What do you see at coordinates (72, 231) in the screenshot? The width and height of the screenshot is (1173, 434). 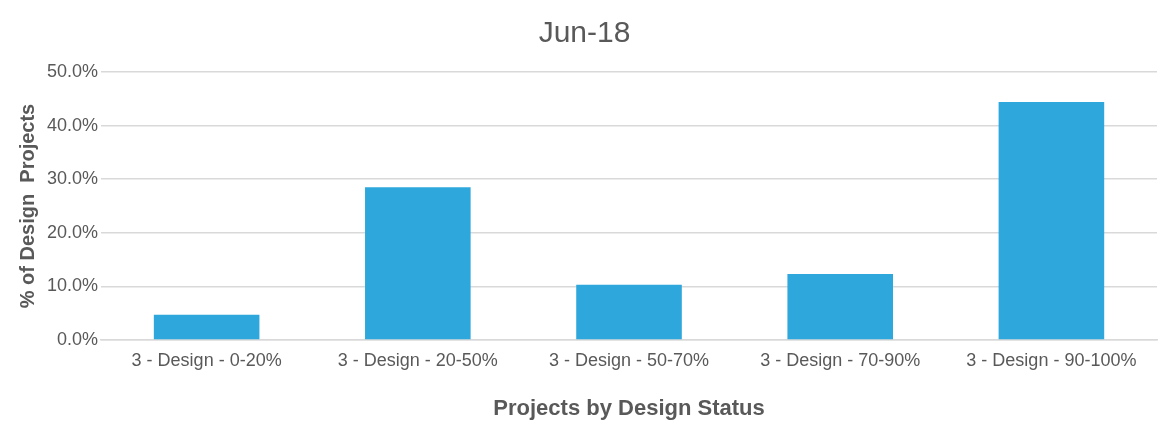 I see `y-tick-label: 20.0%` at bounding box center [72, 231].